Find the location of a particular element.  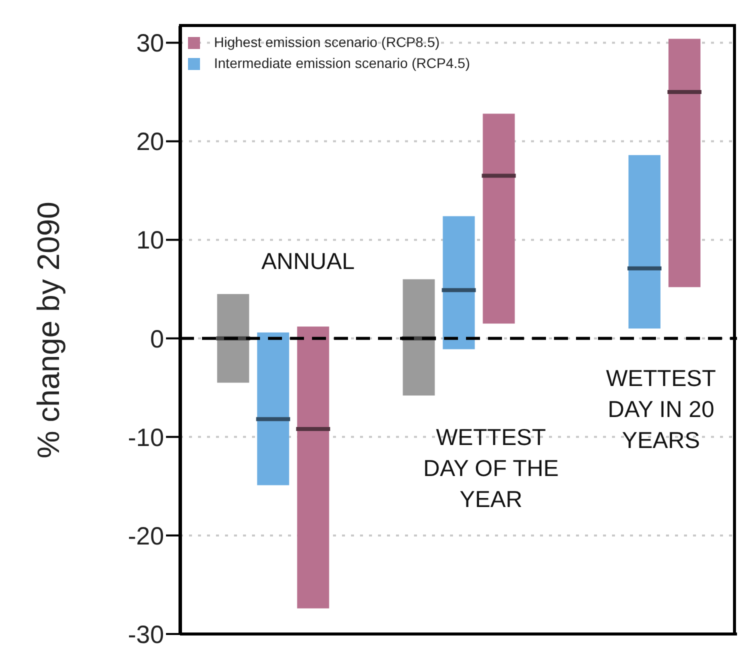

y-tick-label: -10 is located at coordinates (146, 438).